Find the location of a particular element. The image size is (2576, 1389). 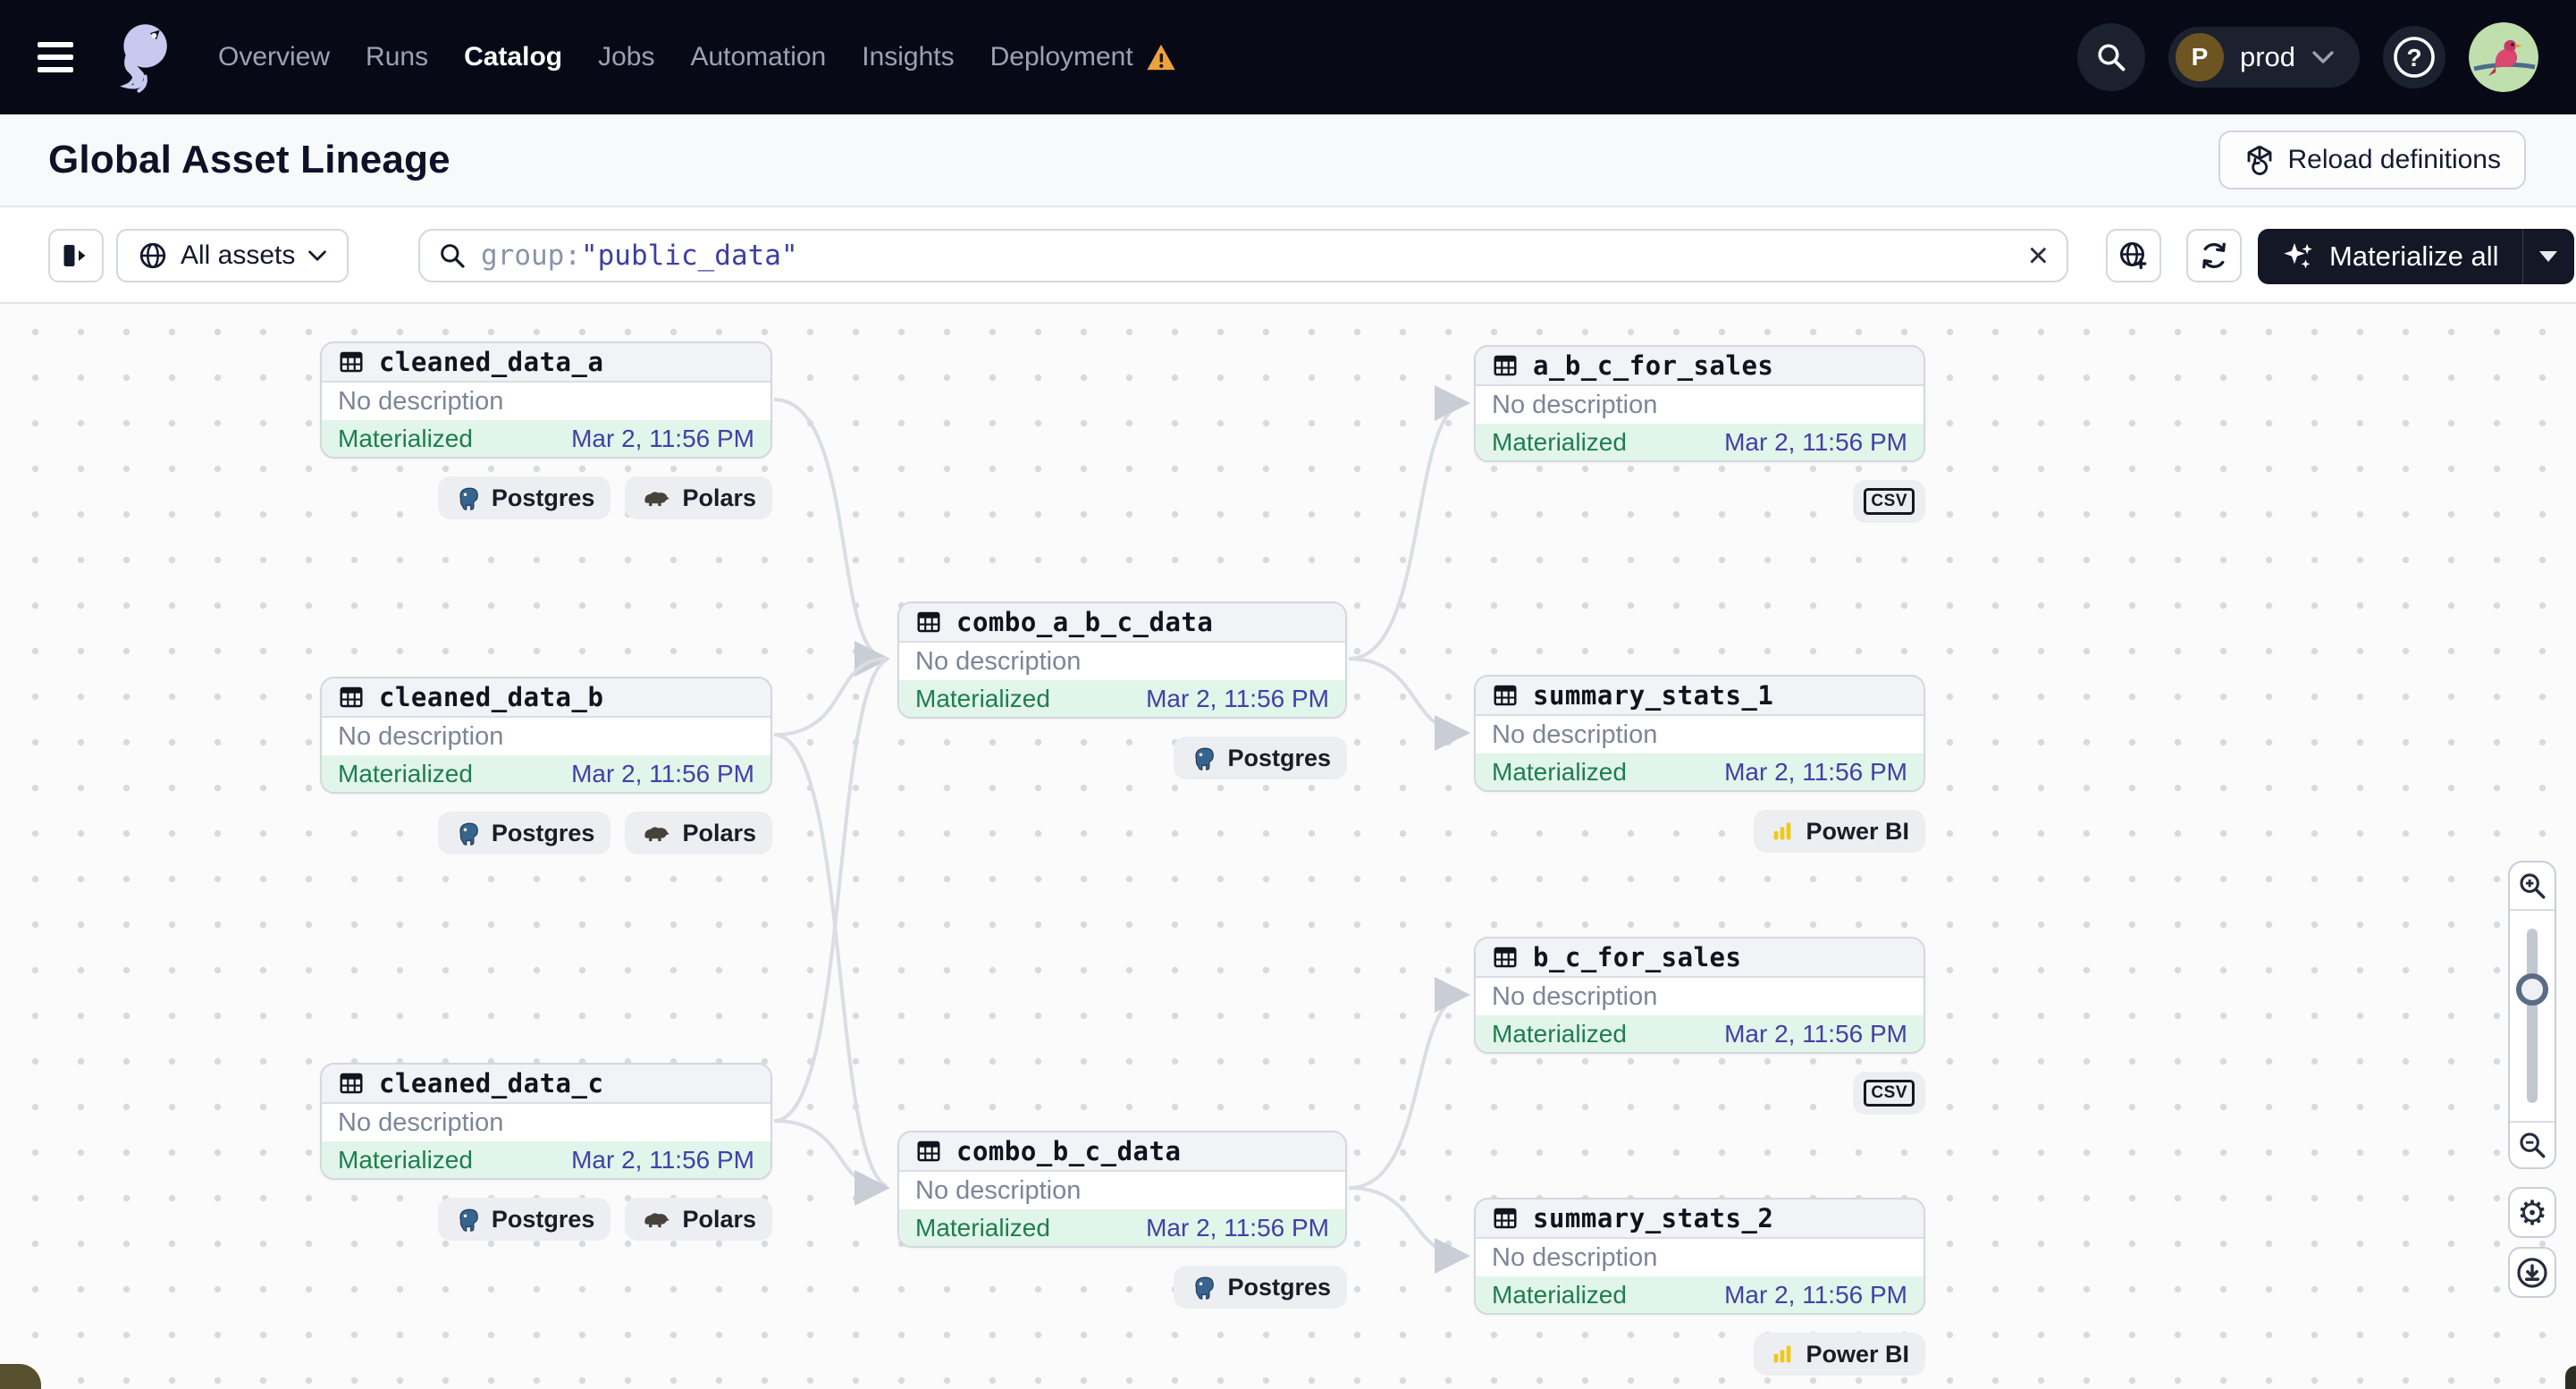

asset-name: summary_stats_1 is located at coordinates (1654, 695).